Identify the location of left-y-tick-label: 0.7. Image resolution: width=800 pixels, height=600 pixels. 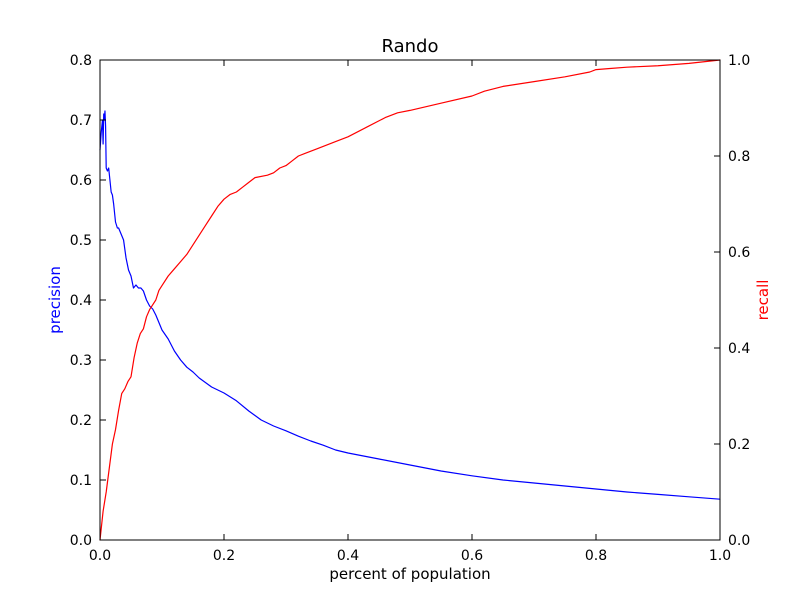
(81, 121).